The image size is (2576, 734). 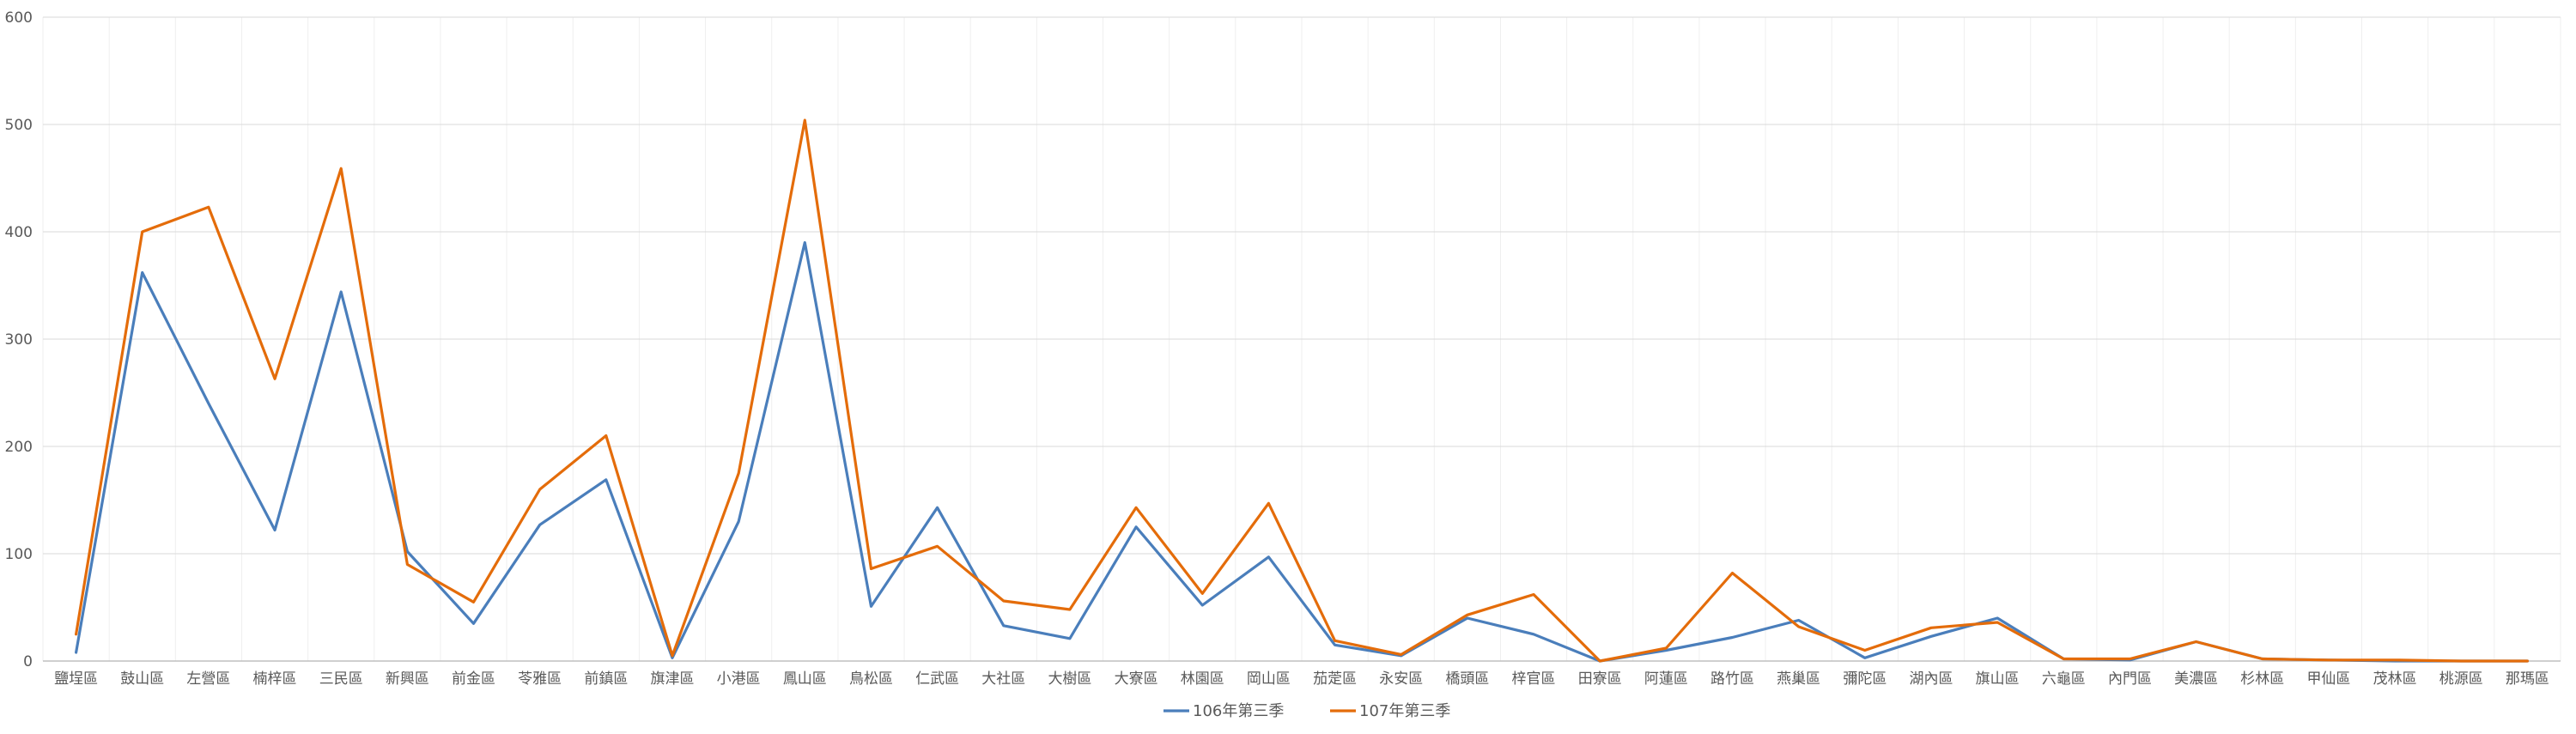 What do you see at coordinates (2262, 679) in the screenshot?
I see `x-tick-label: 杉林區` at bounding box center [2262, 679].